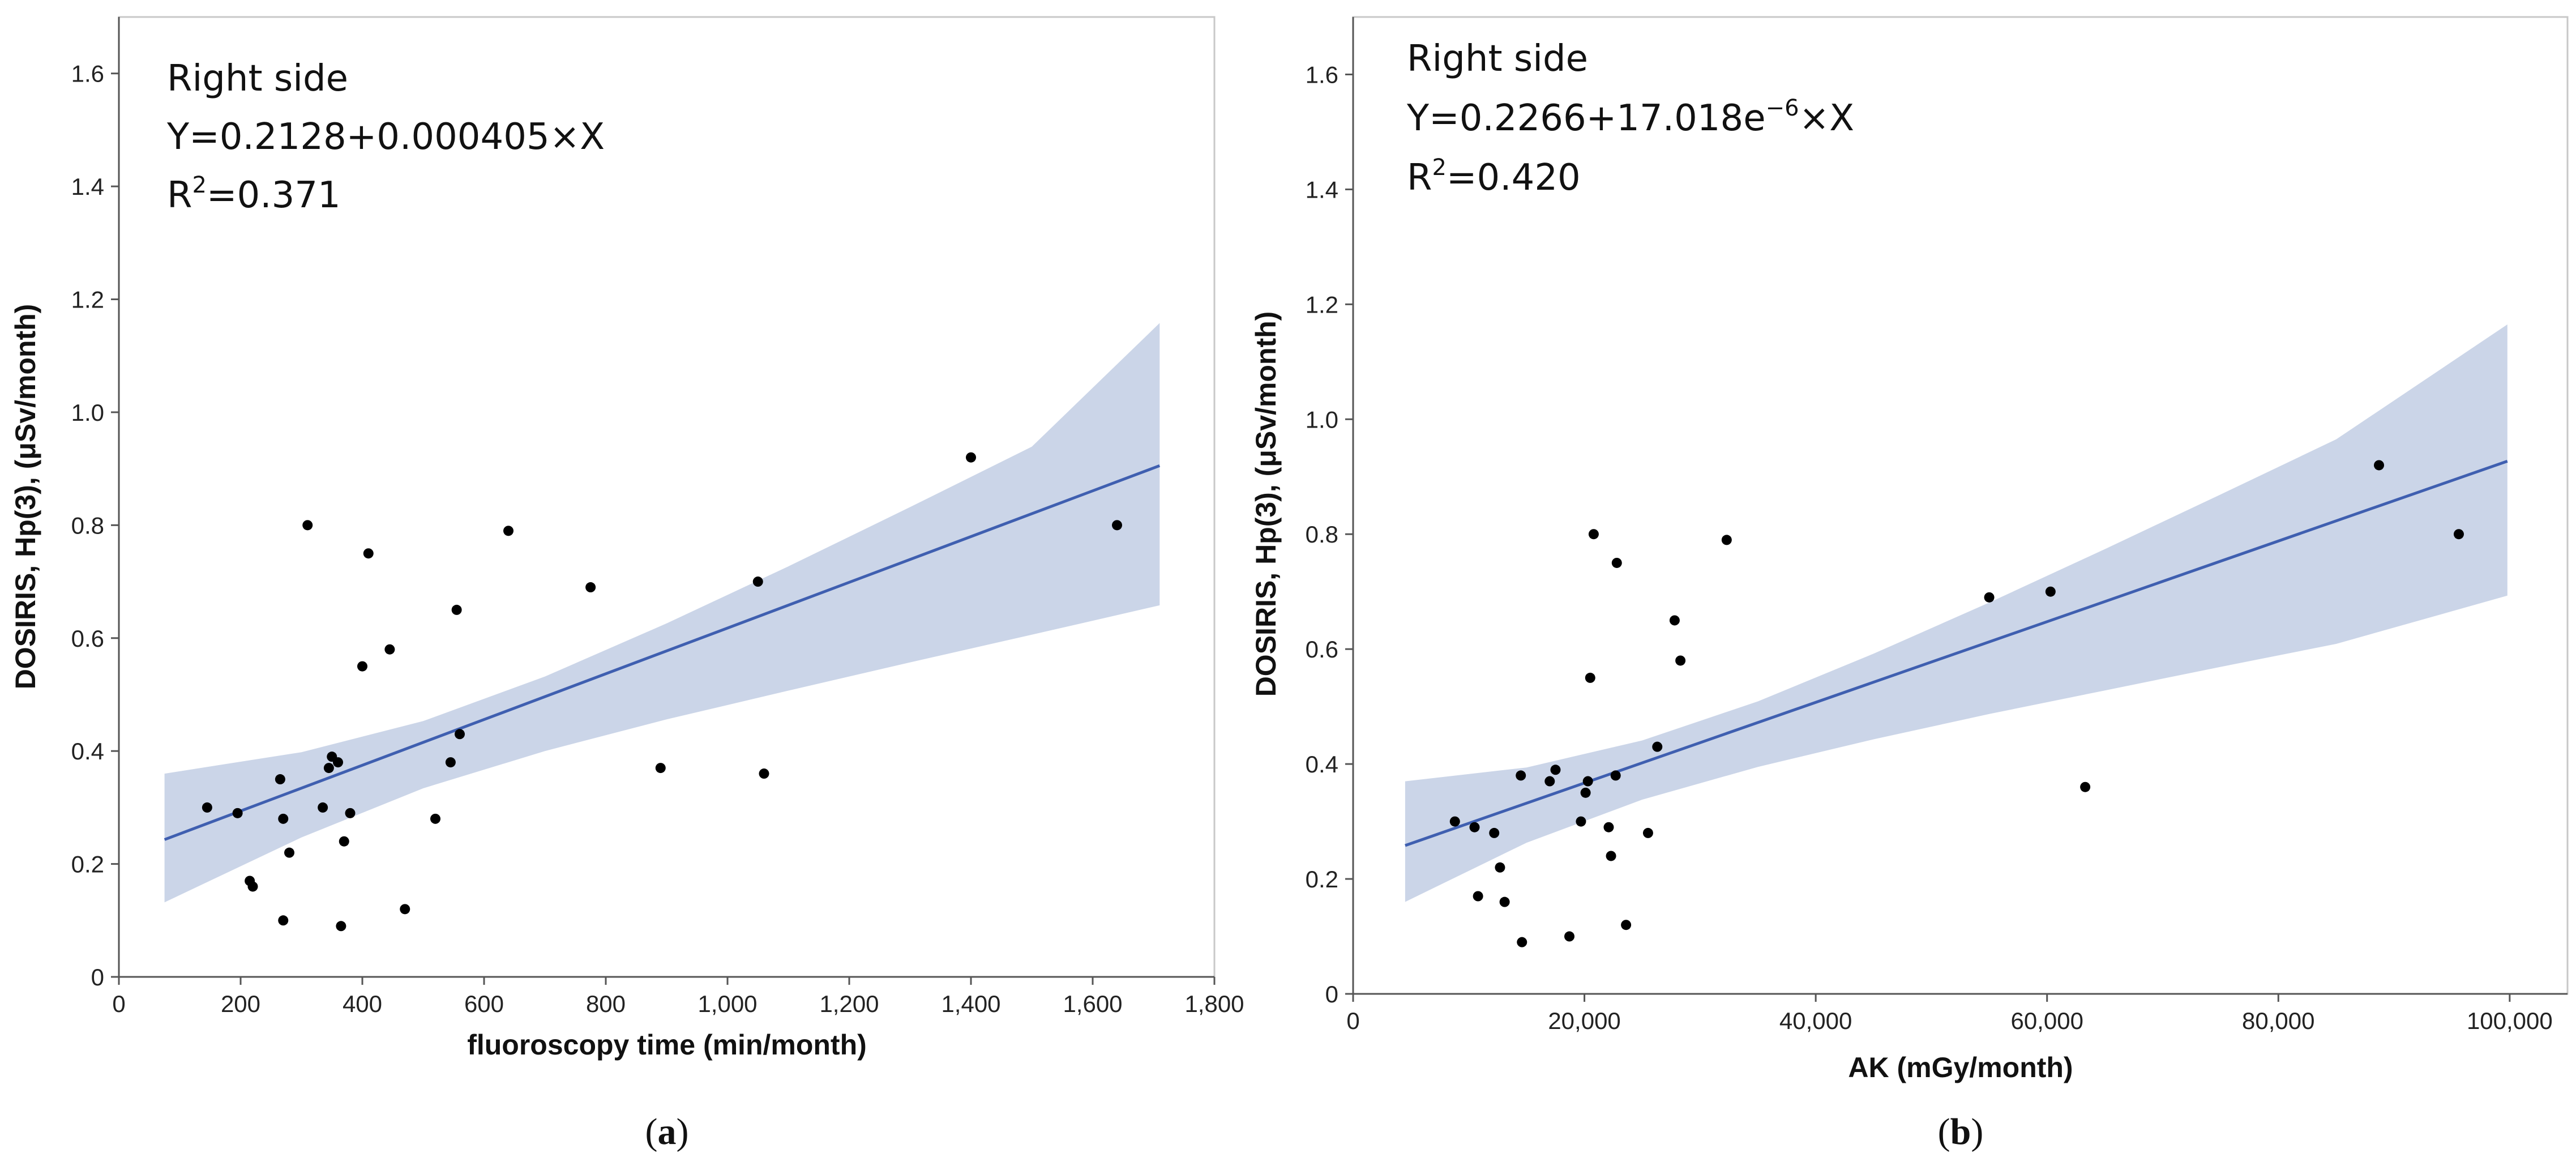  What do you see at coordinates (1815, 1020) in the screenshot?
I see `x-tick-label: 40,000` at bounding box center [1815, 1020].